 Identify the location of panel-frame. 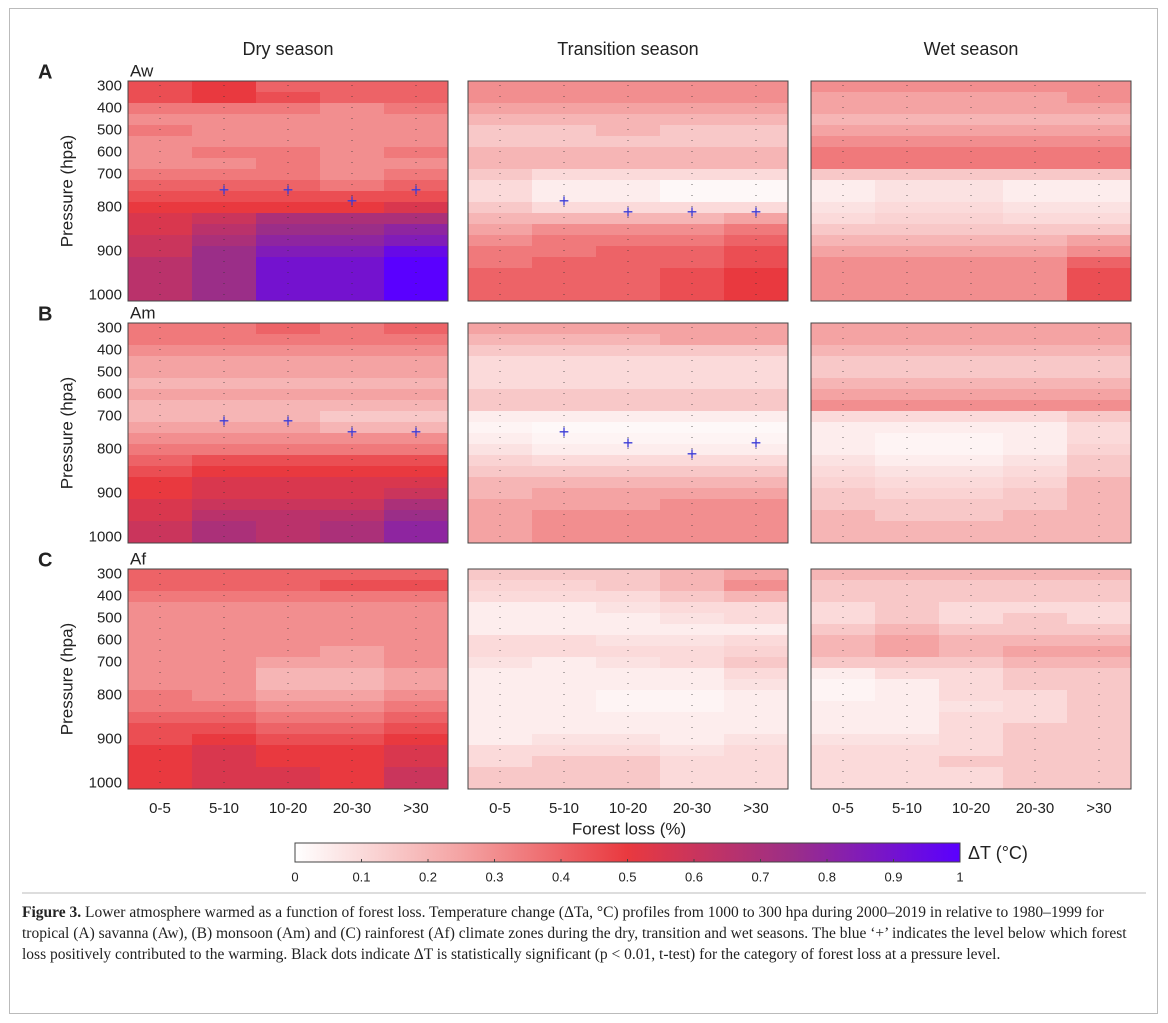
(971, 191).